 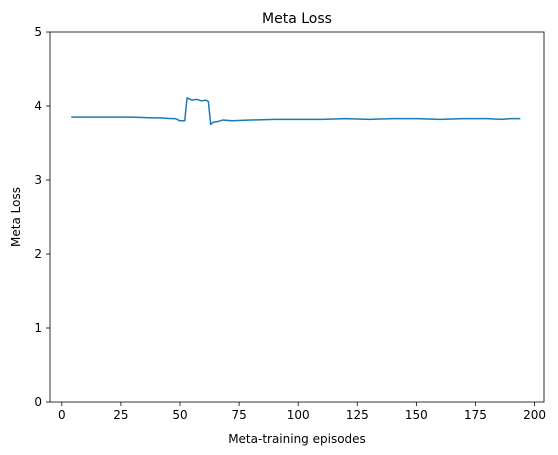 What do you see at coordinates (297, 439) in the screenshot?
I see `x-axis-label: Meta-training episodes` at bounding box center [297, 439].